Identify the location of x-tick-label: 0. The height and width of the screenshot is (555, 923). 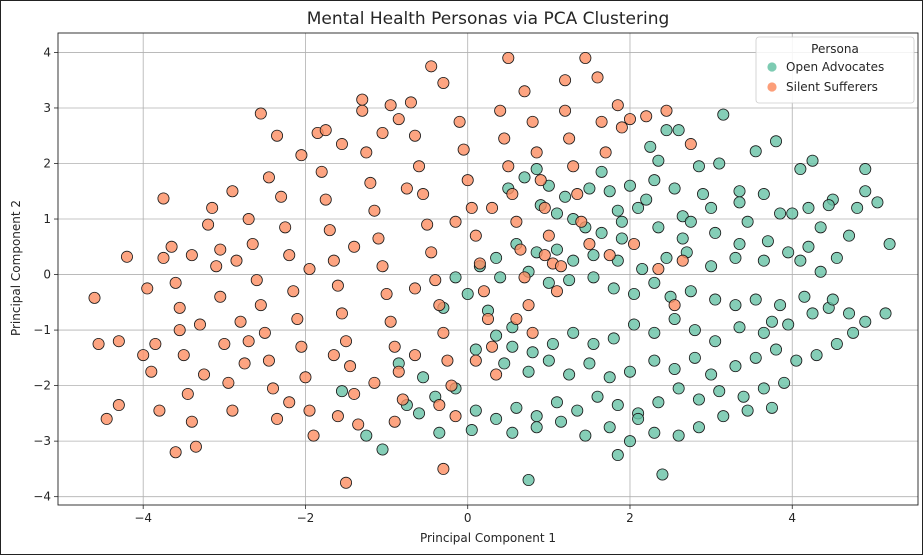
(468, 518).